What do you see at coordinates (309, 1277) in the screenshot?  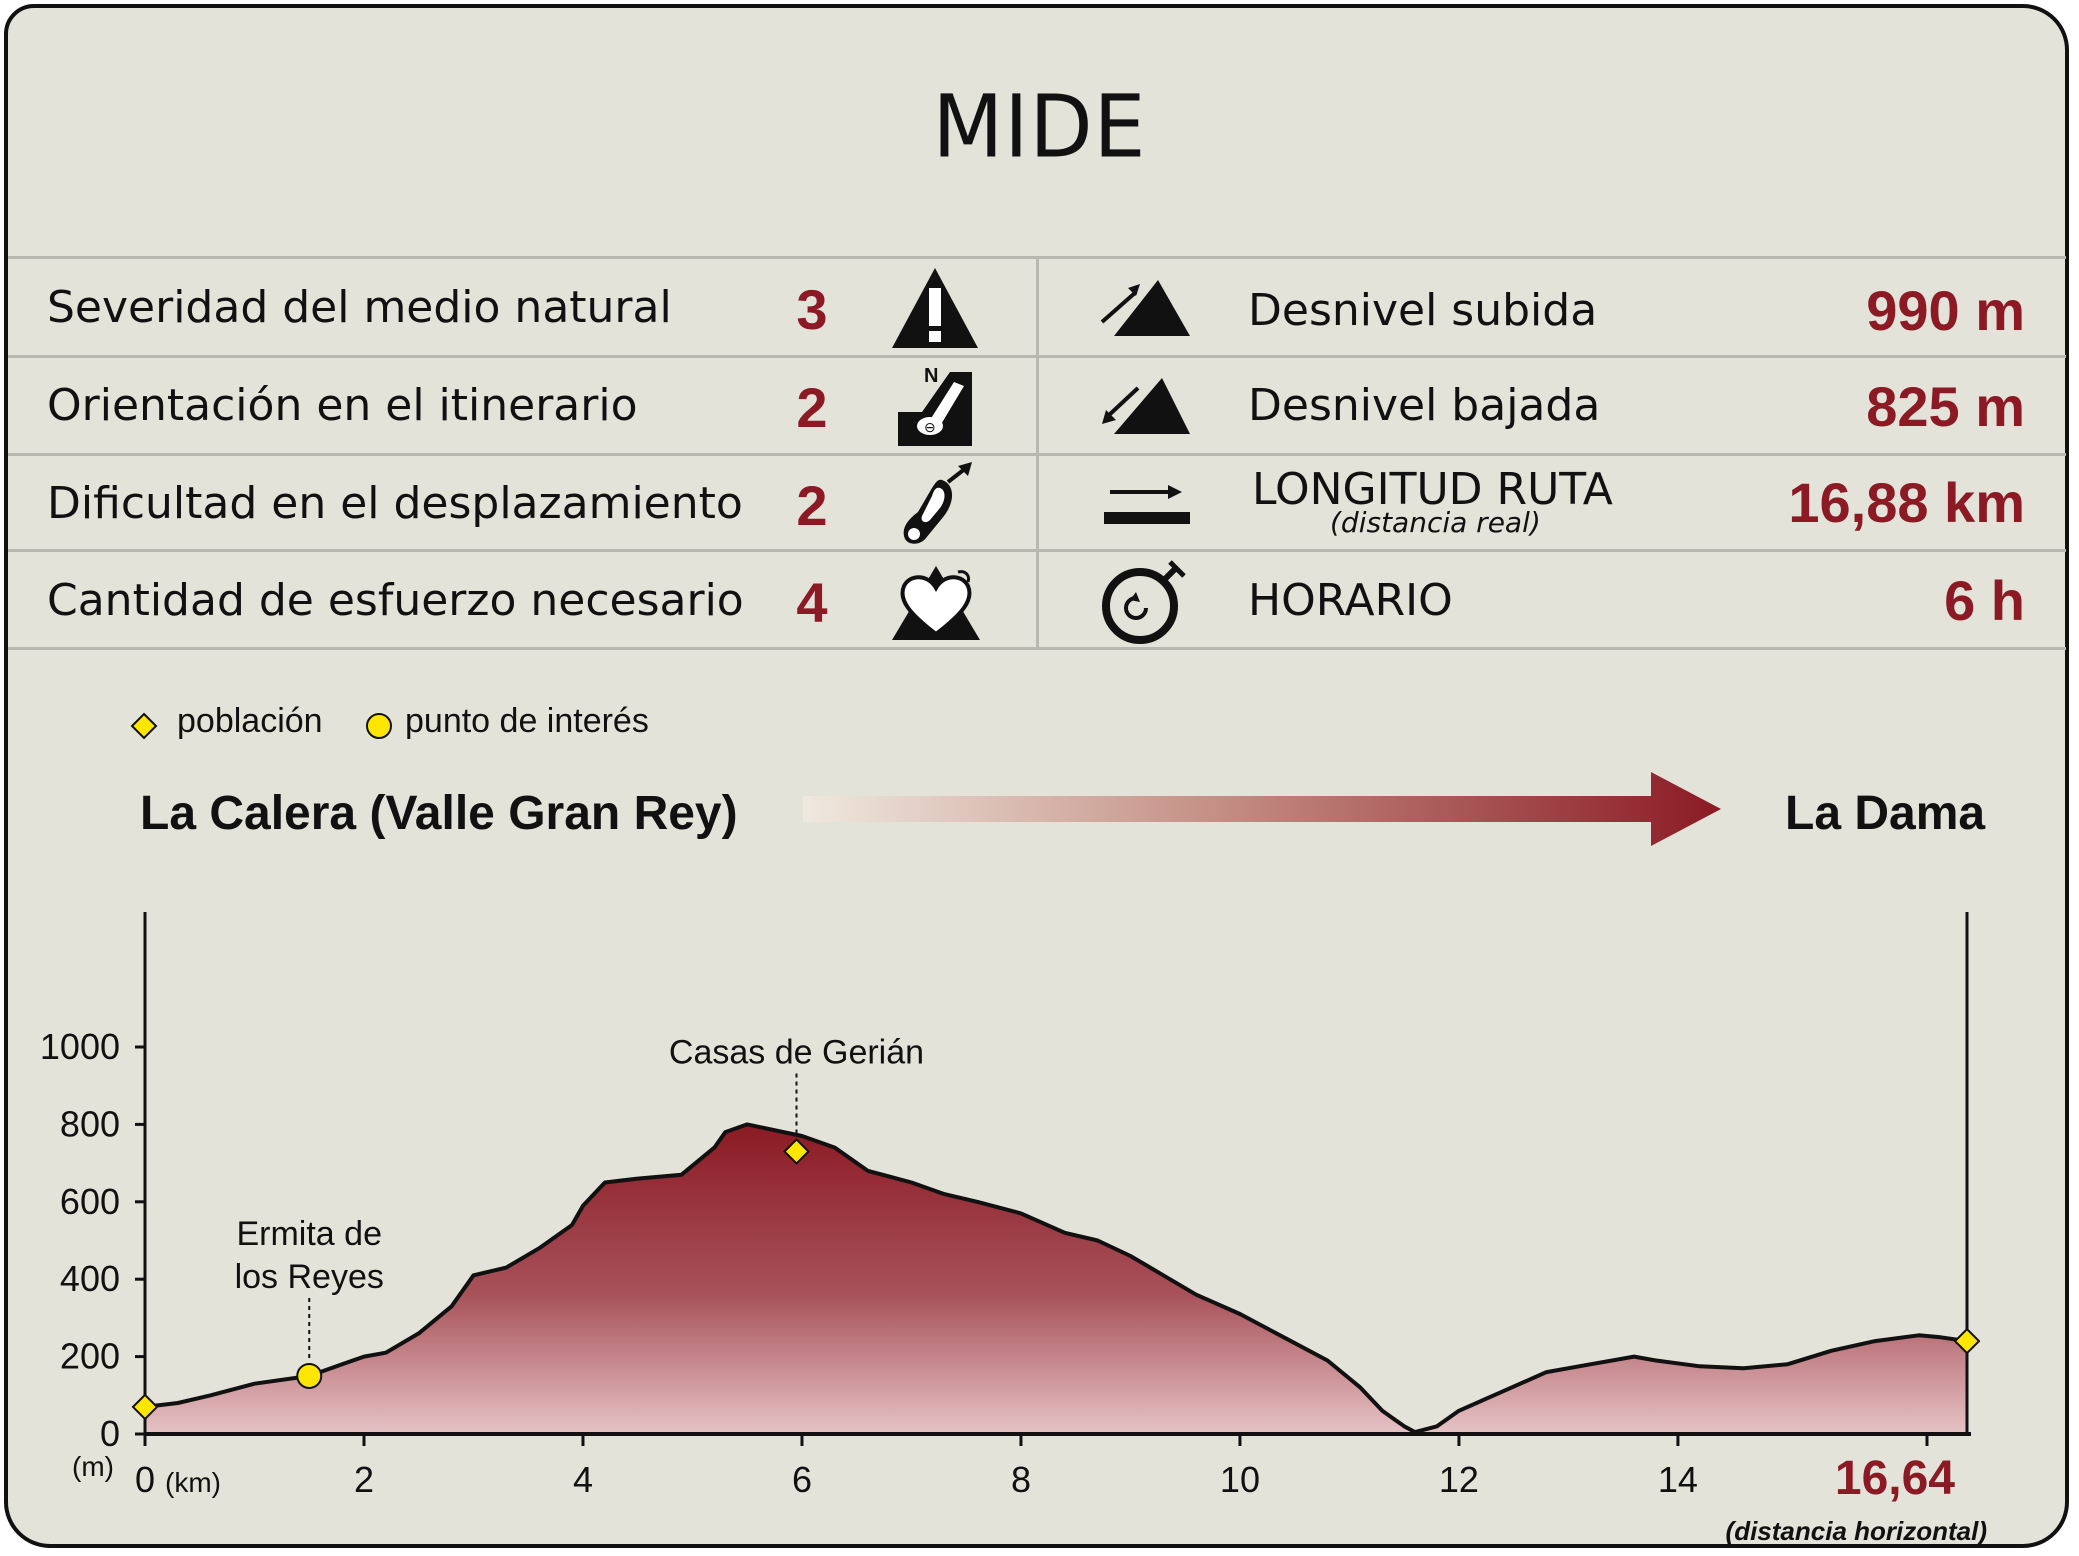 I see `poi-label: los Reyes` at bounding box center [309, 1277].